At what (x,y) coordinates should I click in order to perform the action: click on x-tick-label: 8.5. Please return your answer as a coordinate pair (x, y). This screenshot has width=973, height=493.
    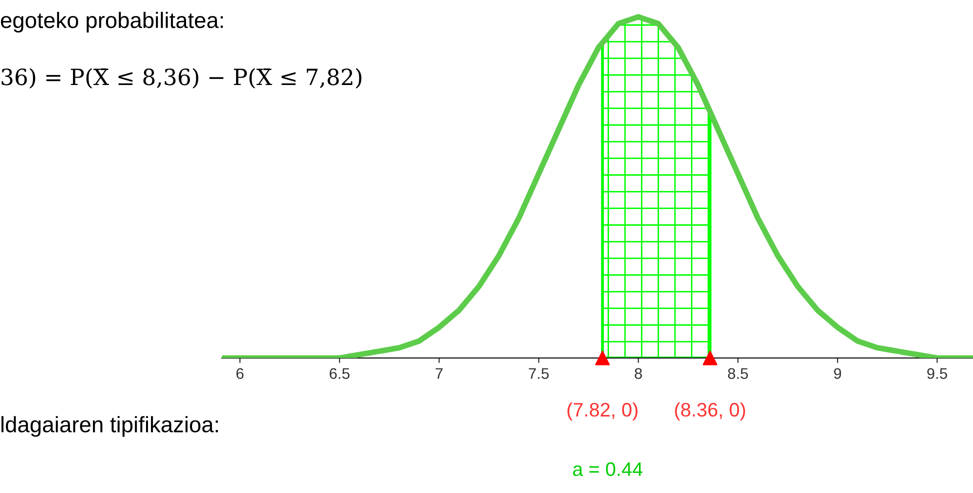
    Looking at the image, I should click on (738, 373).